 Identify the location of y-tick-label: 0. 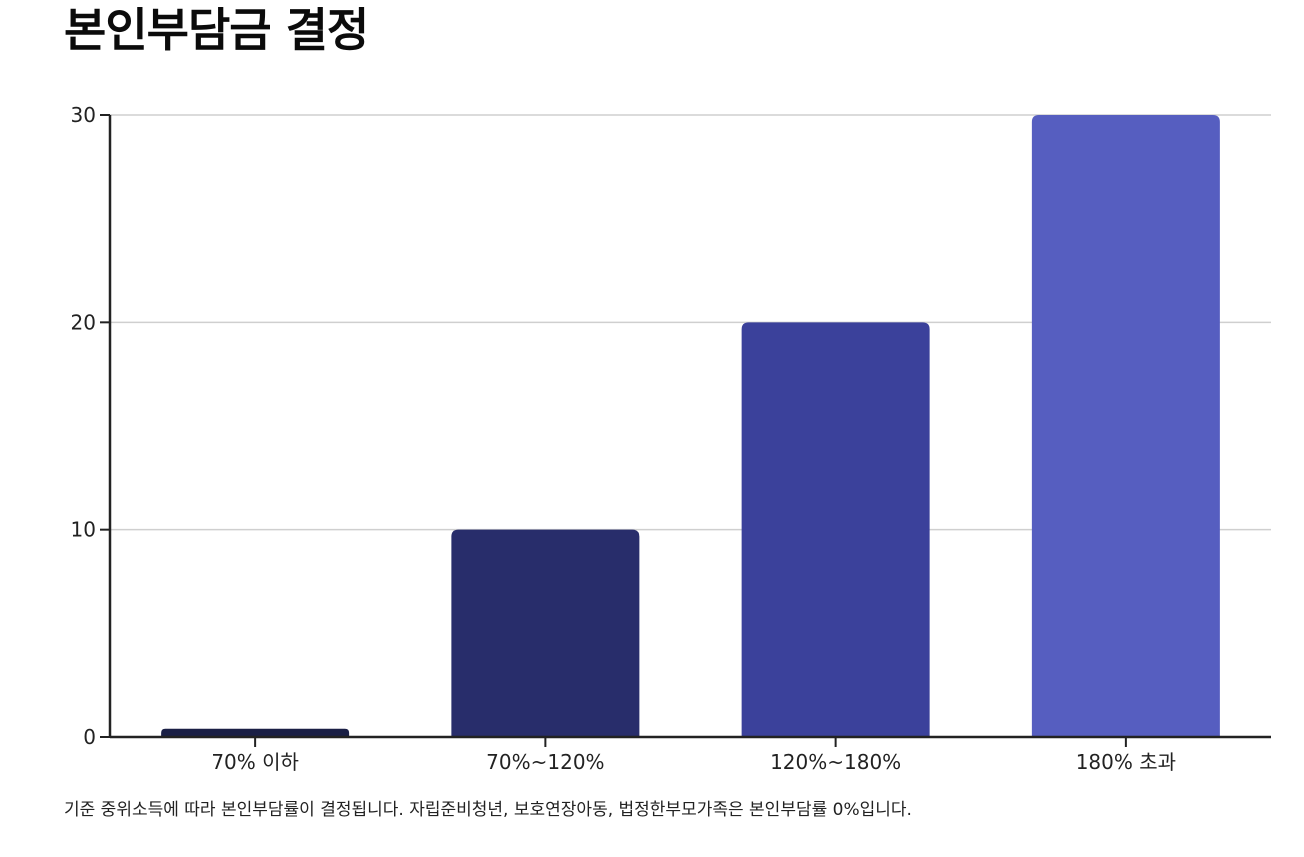
(89, 737).